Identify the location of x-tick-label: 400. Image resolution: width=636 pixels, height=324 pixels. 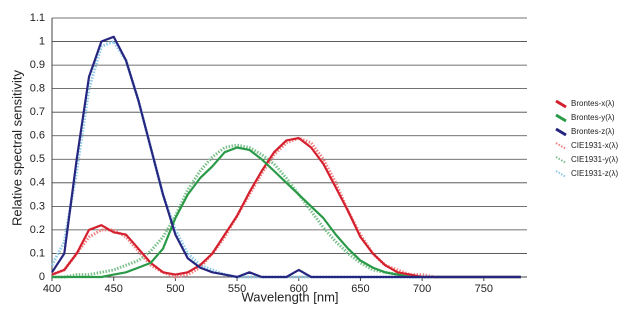
(52, 289).